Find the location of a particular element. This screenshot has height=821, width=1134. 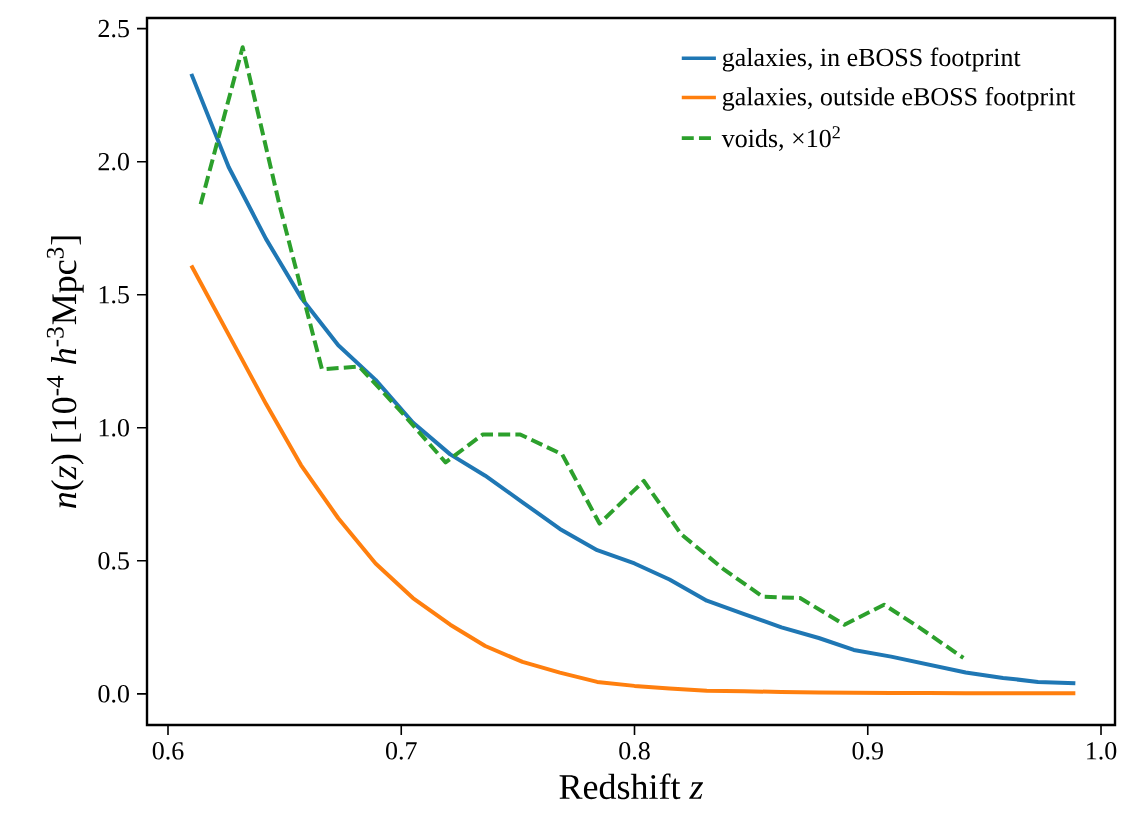

y-tick-label: 2.0 is located at coordinates (113, 161).